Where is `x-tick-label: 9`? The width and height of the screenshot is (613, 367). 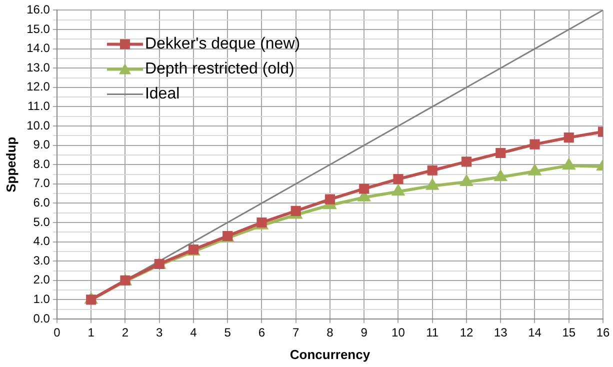 x-tick-label: 9 is located at coordinates (364, 333).